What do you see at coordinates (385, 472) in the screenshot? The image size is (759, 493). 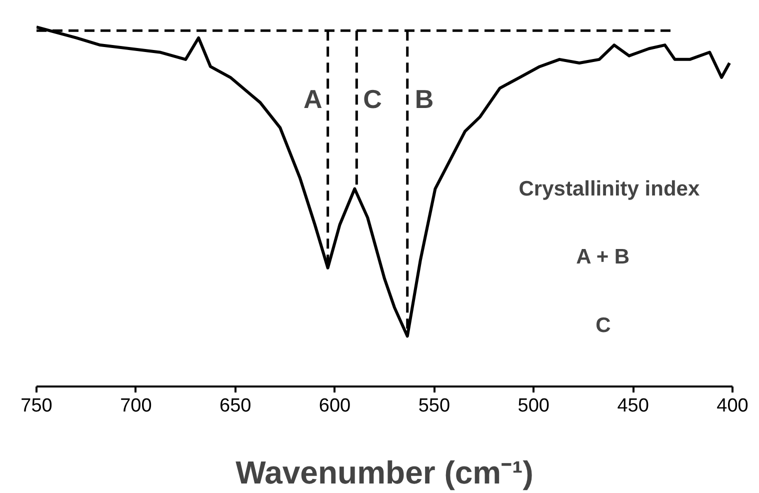 I see `x-axis-title: Wavenumber (cm⁻¹)` at bounding box center [385, 472].